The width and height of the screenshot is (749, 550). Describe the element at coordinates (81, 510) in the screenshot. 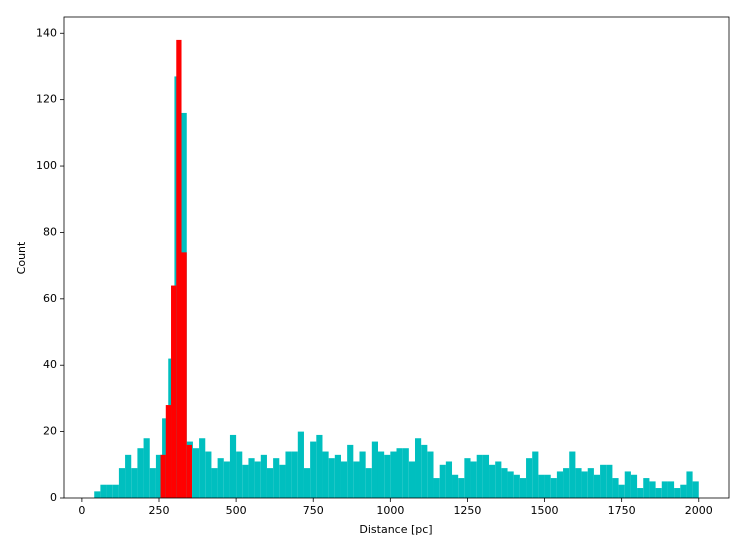

I see `x-tick-label: 0` at that location.